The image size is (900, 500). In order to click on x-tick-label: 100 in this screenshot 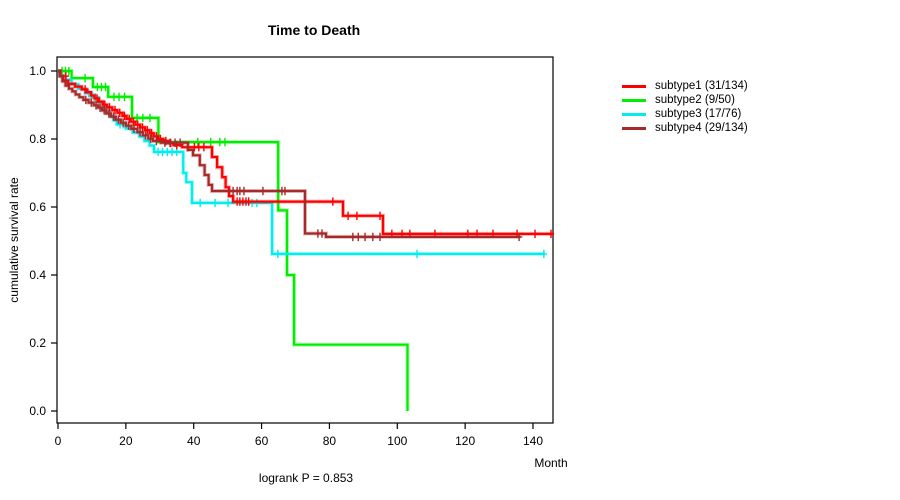, I will do `click(397, 441)`.